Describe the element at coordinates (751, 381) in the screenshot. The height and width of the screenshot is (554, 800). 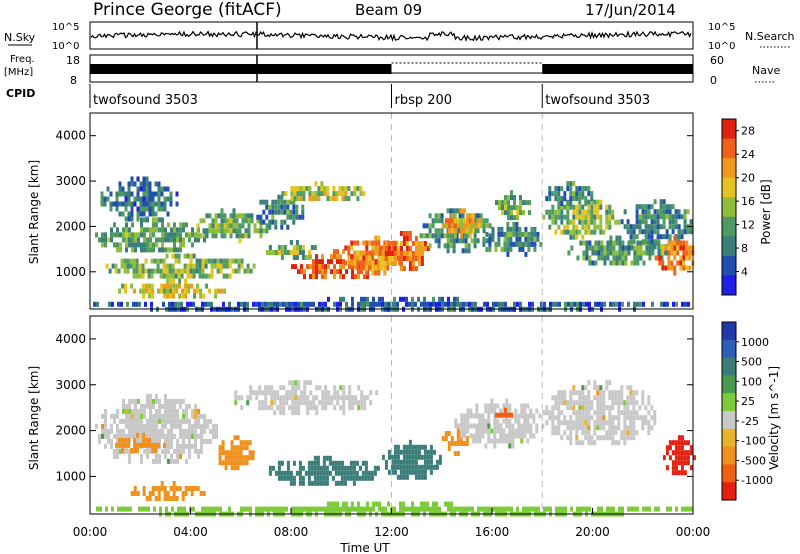
I see `colorbar-tick-label: 100` at that location.